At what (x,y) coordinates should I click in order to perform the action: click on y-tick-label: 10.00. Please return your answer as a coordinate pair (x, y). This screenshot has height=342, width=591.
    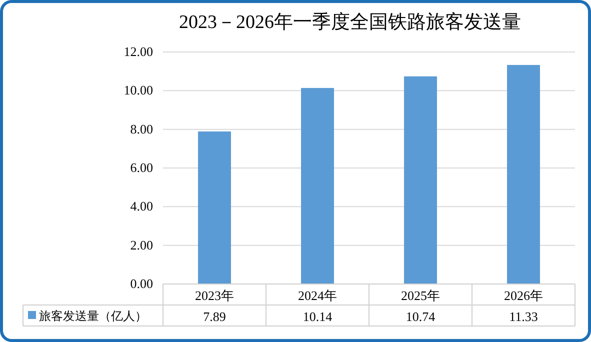
    Looking at the image, I should click on (138, 90).